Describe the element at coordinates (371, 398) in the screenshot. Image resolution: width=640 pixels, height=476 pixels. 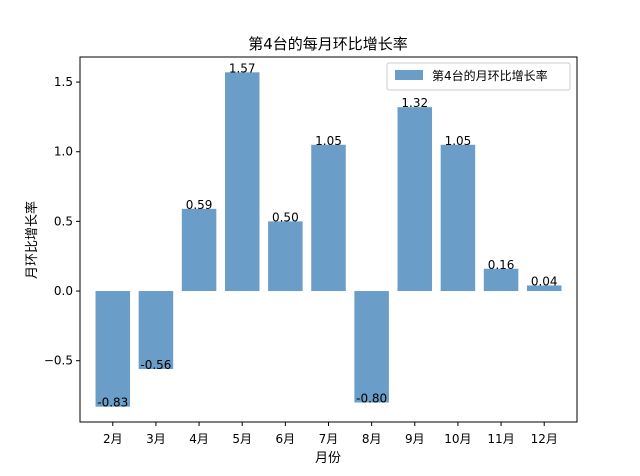
I see `data-label-8月: -0.80` at that location.